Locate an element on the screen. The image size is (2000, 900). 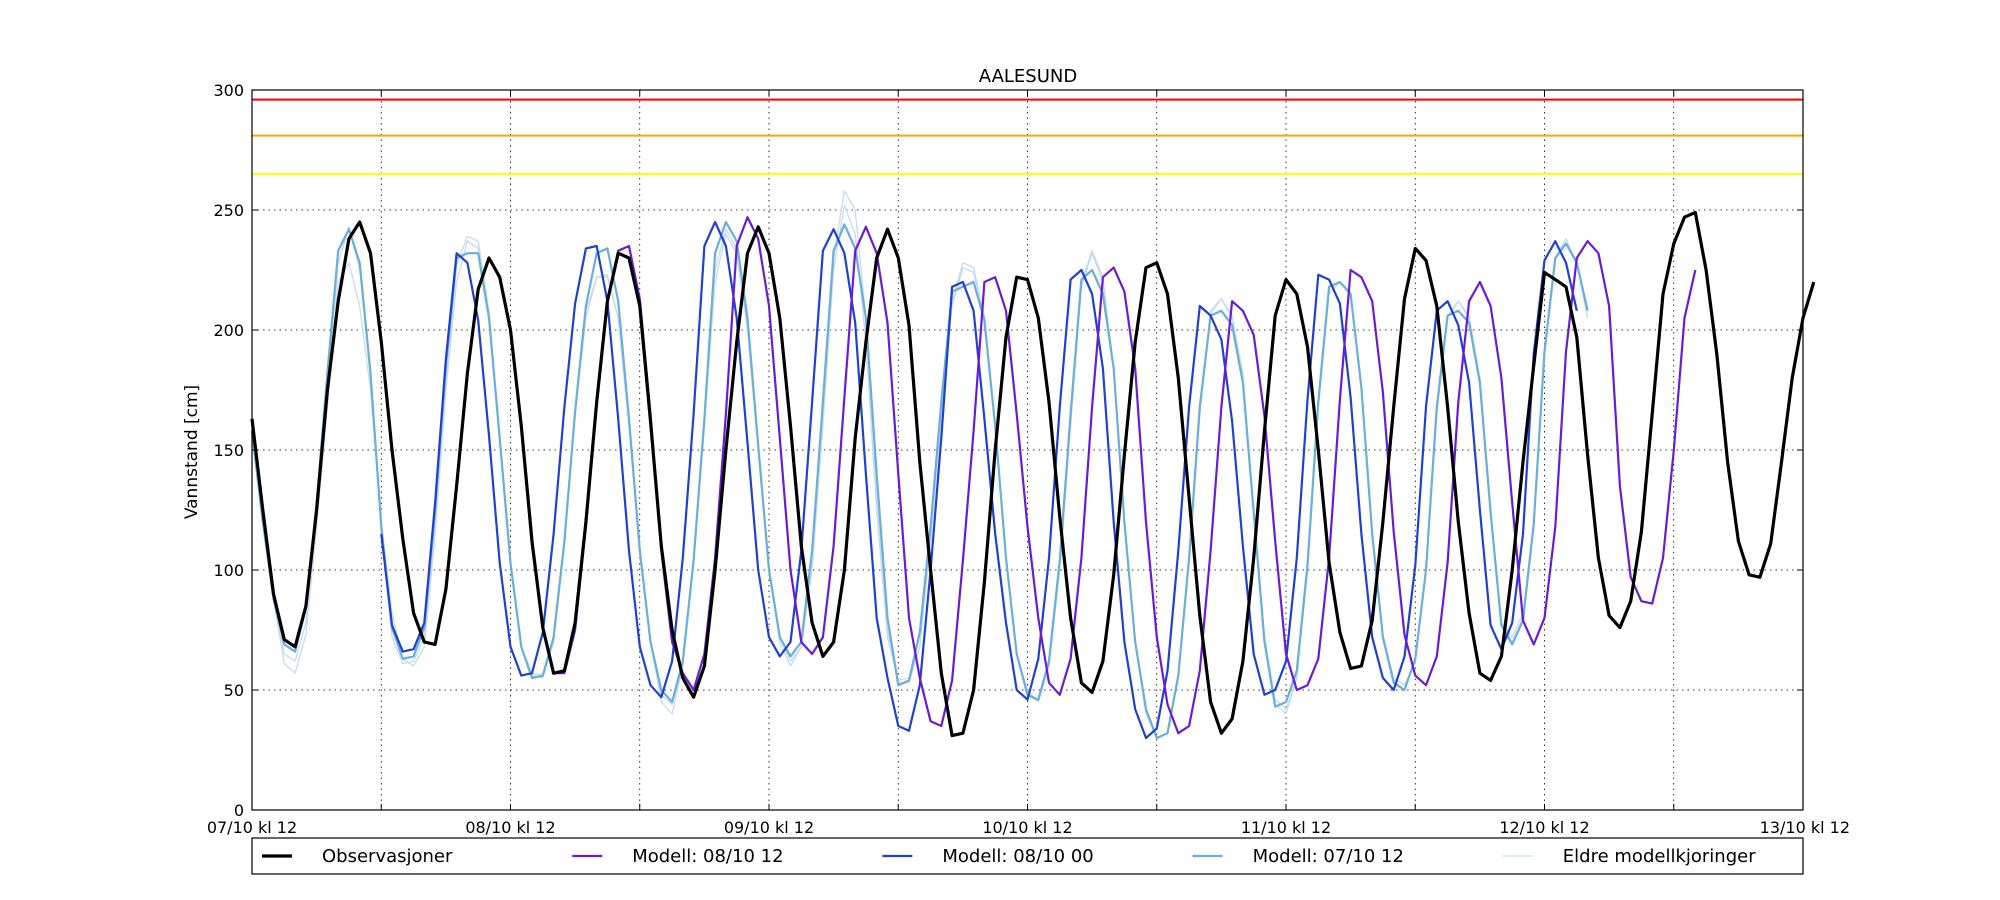
x-tick-label: 11/10 kl 12 is located at coordinates (1286, 827).